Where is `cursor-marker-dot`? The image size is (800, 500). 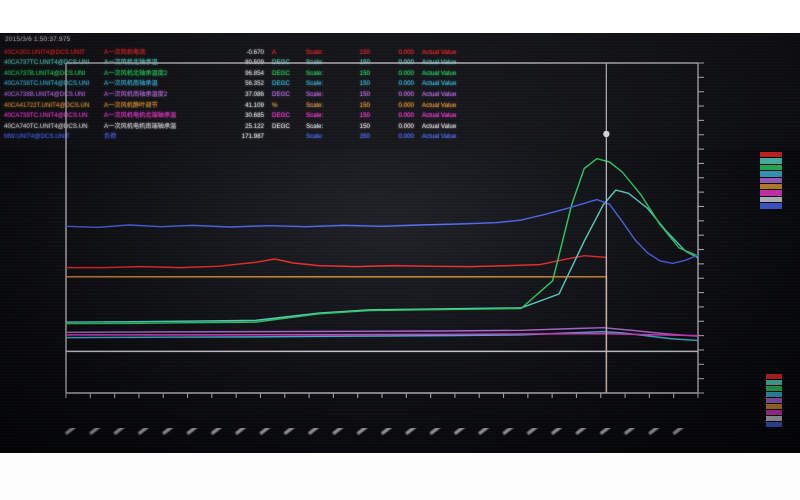
cursor-marker-dot is located at coordinates (606, 134).